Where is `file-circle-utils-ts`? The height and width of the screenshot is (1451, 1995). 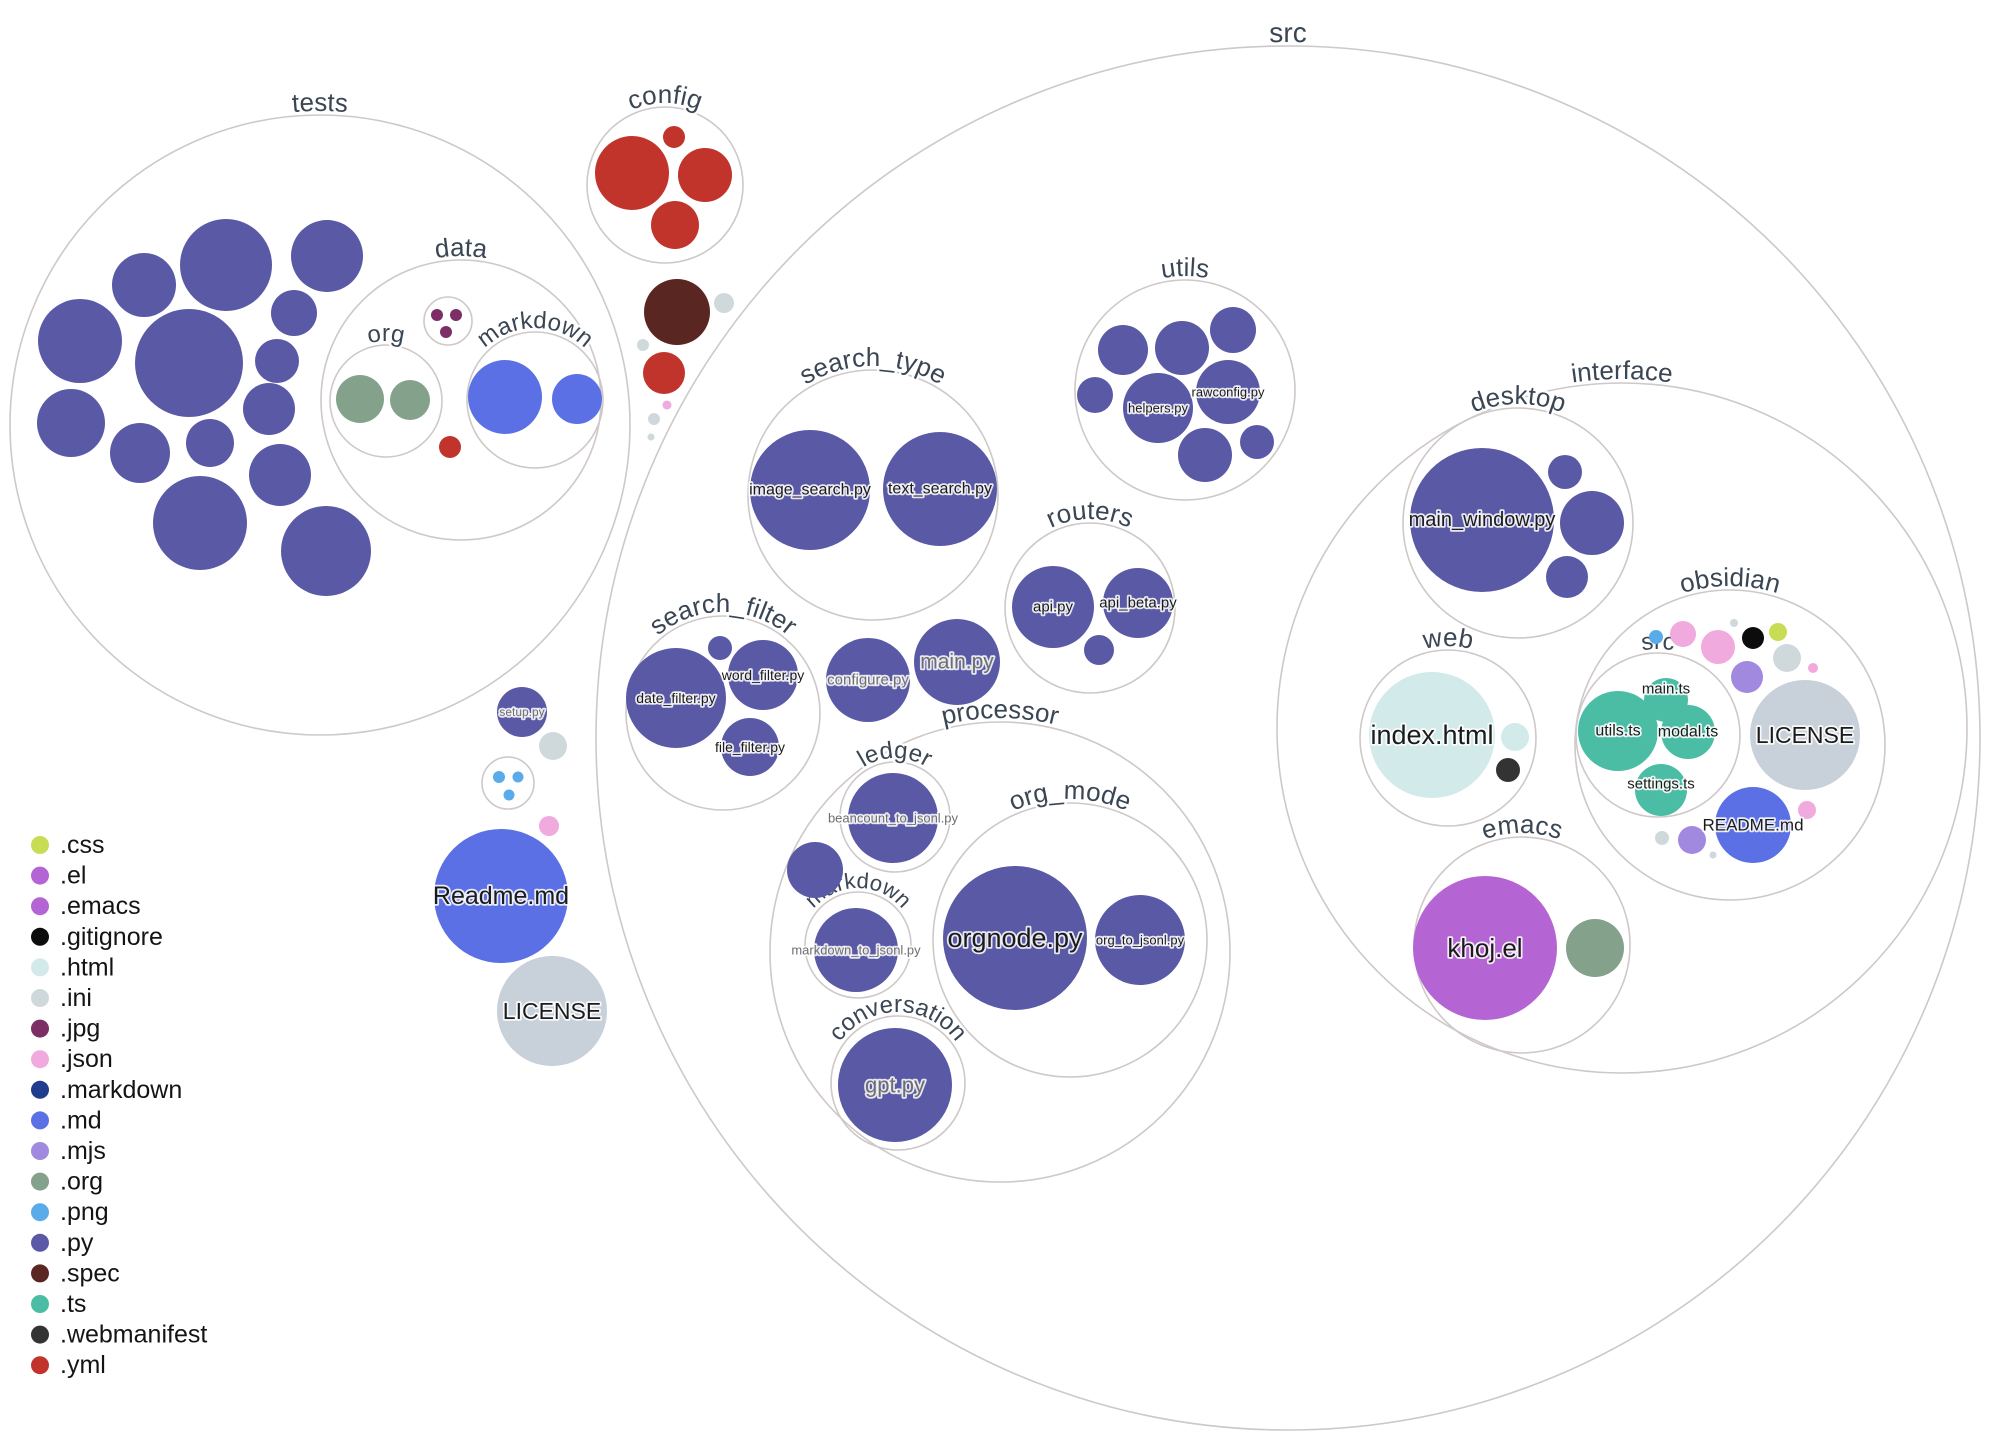
file-circle-utils-ts is located at coordinates (1618, 731).